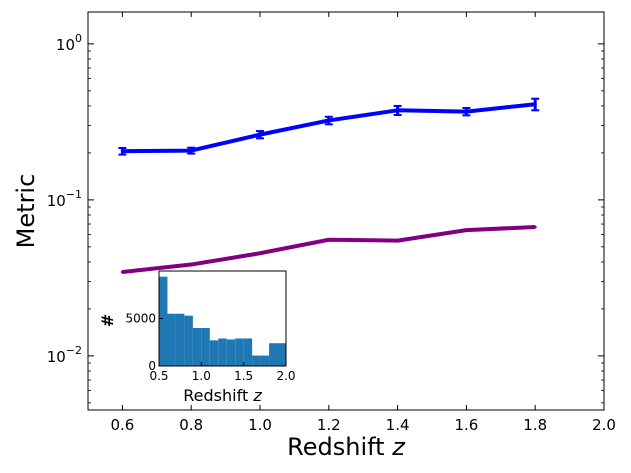  I want to click on x-tick-label: 2.0, so click(604, 425).